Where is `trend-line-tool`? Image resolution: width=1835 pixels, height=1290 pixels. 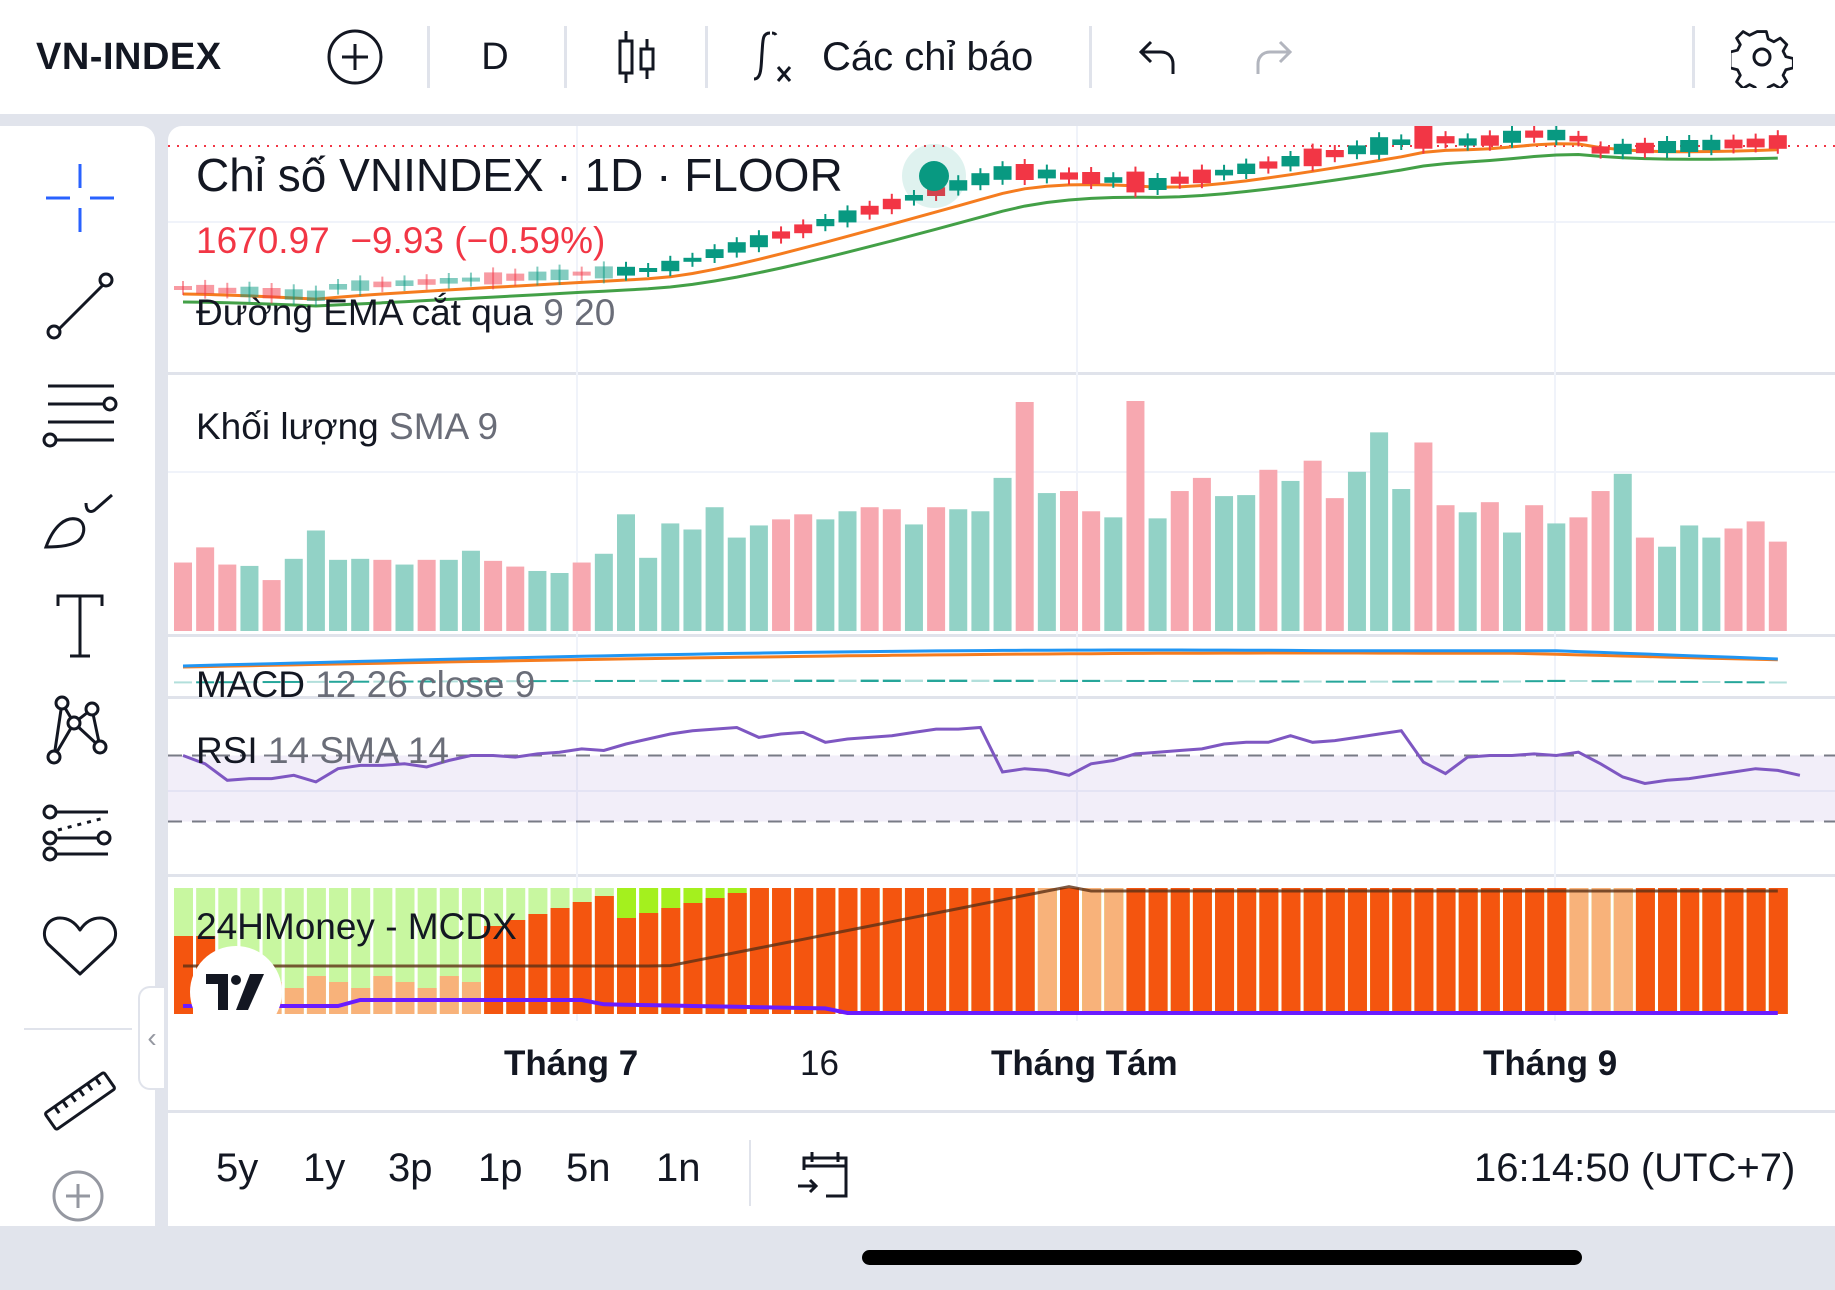 trend-line-tool is located at coordinates (80, 306).